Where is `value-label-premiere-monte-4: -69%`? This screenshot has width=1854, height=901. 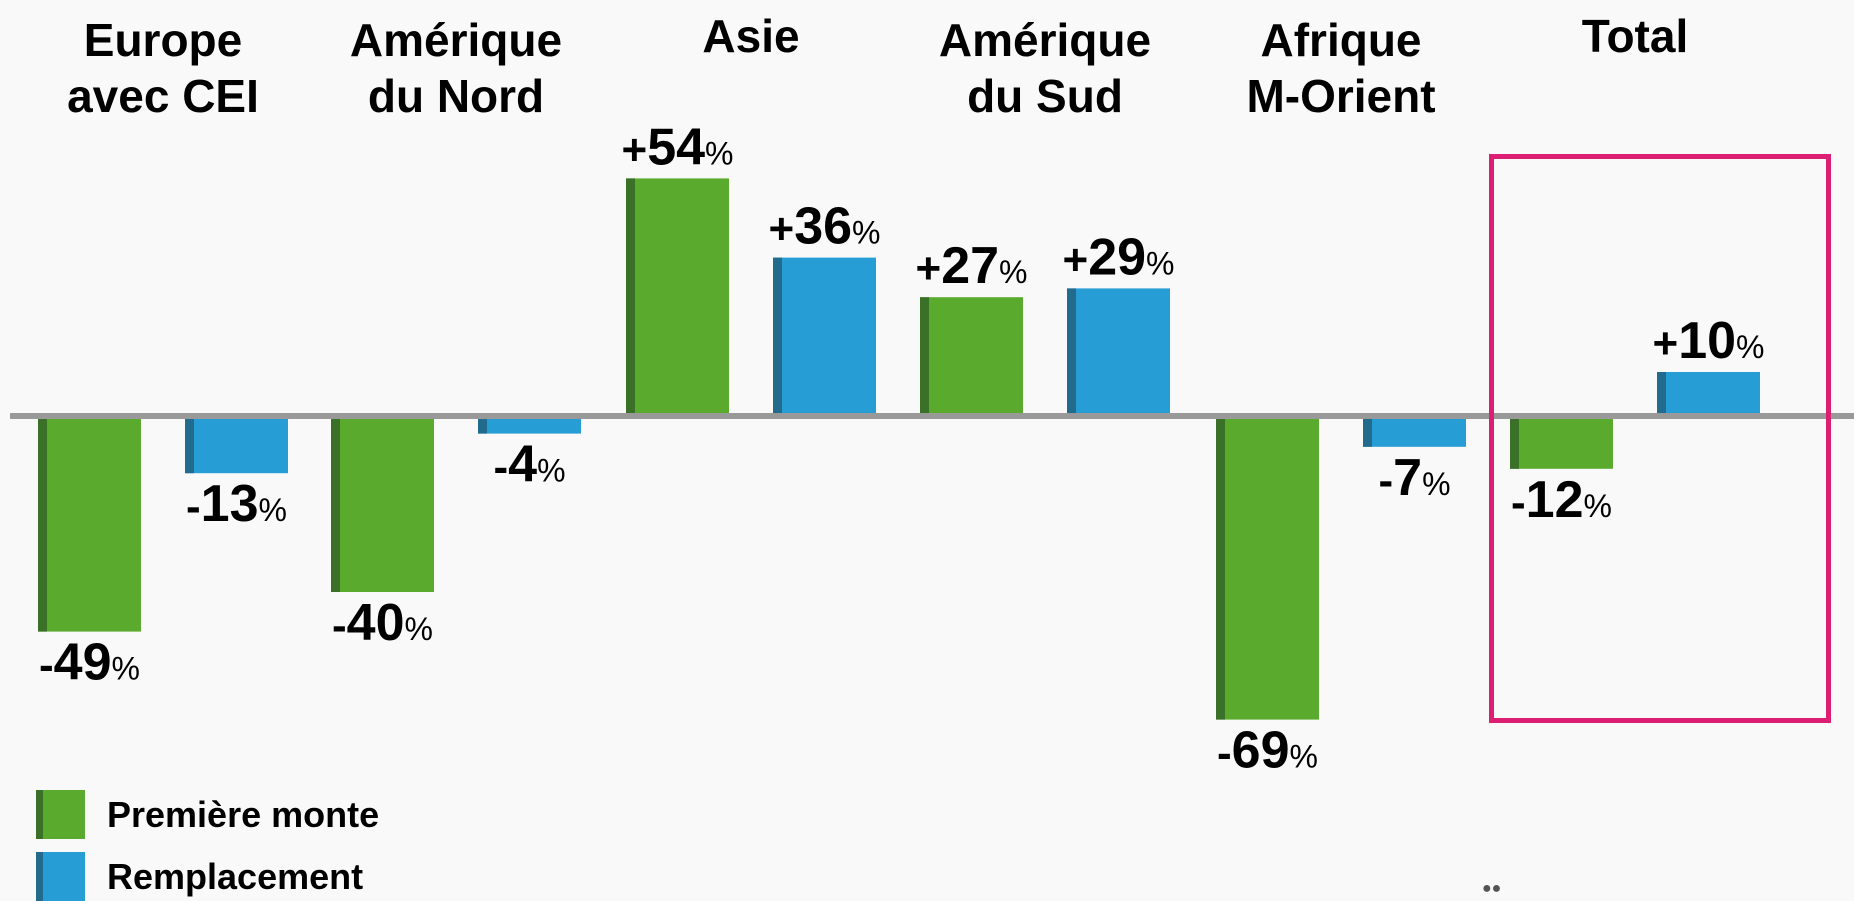 value-label-premiere-monte-4: -69% is located at coordinates (1267, 751).